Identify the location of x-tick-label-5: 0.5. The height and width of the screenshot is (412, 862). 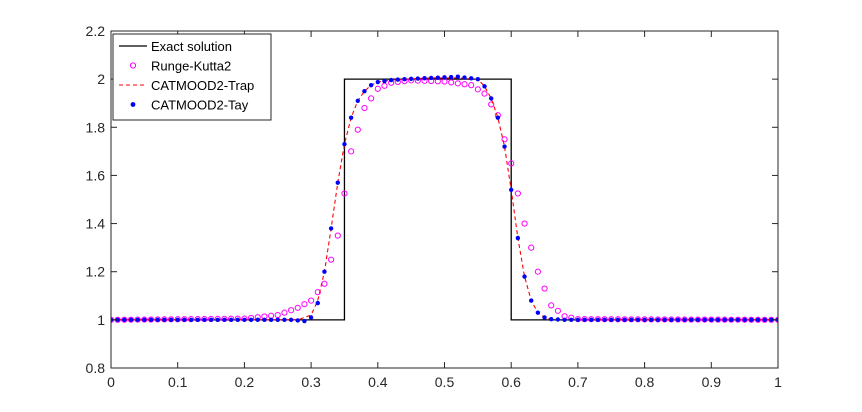
(445, 382).